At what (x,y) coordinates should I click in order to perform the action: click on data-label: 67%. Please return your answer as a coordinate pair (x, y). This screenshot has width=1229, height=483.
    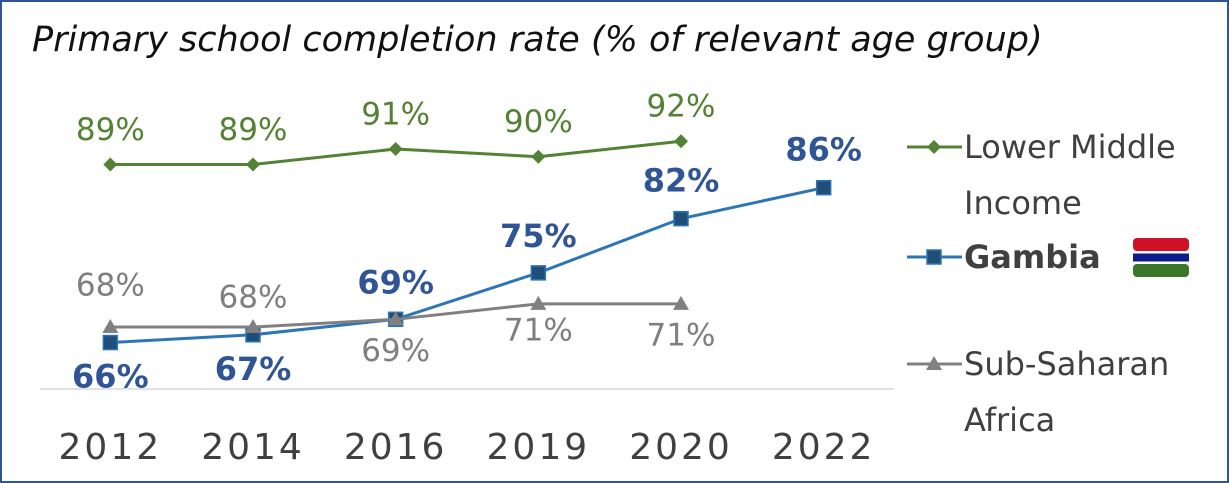
    Looking at the image, I should click on (253, 369).